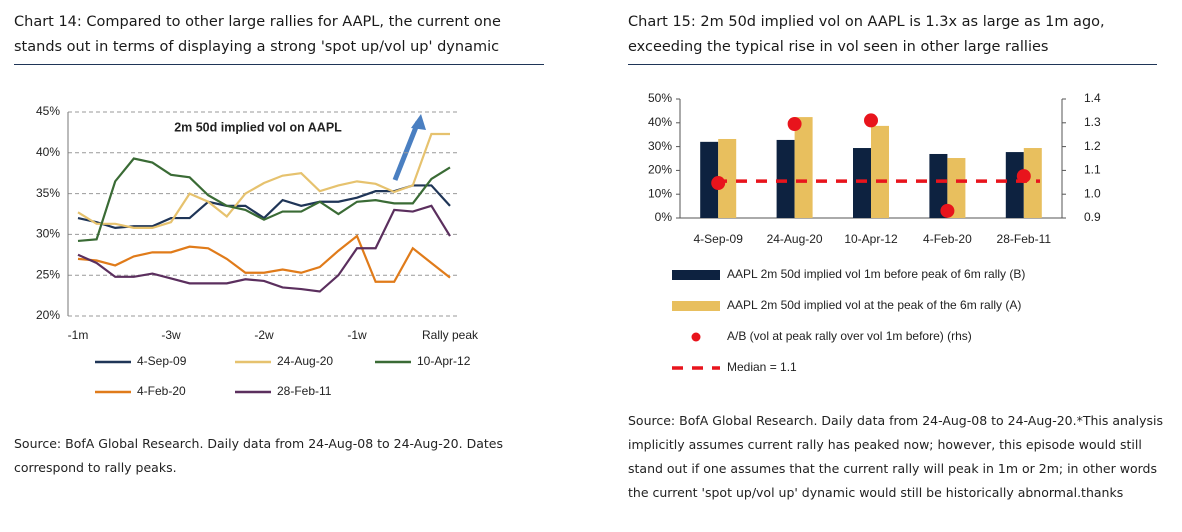 This screenshot has width=1182, height=532. Describe the element at coordinates (171, 335) in the screenshot. I see `x-tick-label: -3w` at that location.